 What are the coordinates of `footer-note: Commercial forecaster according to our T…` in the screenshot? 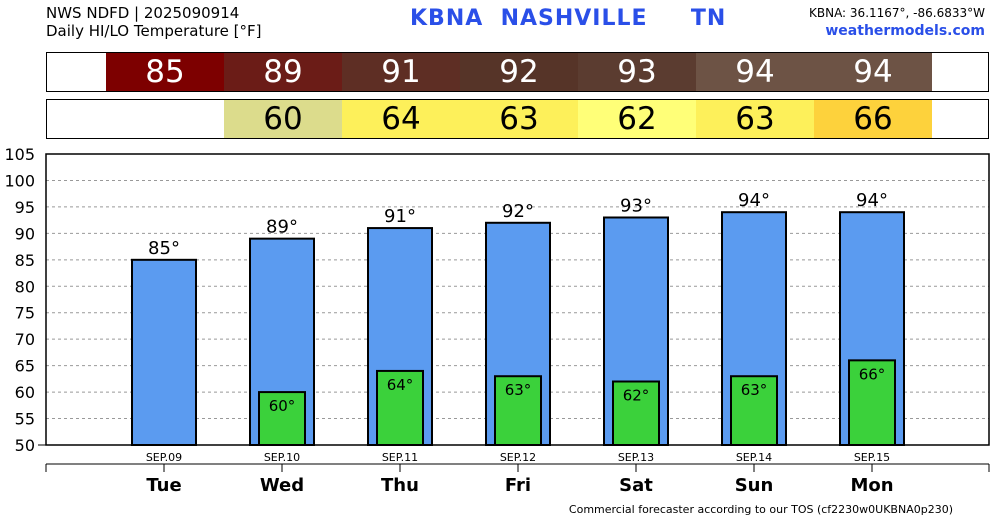 It's located at (760, 509).